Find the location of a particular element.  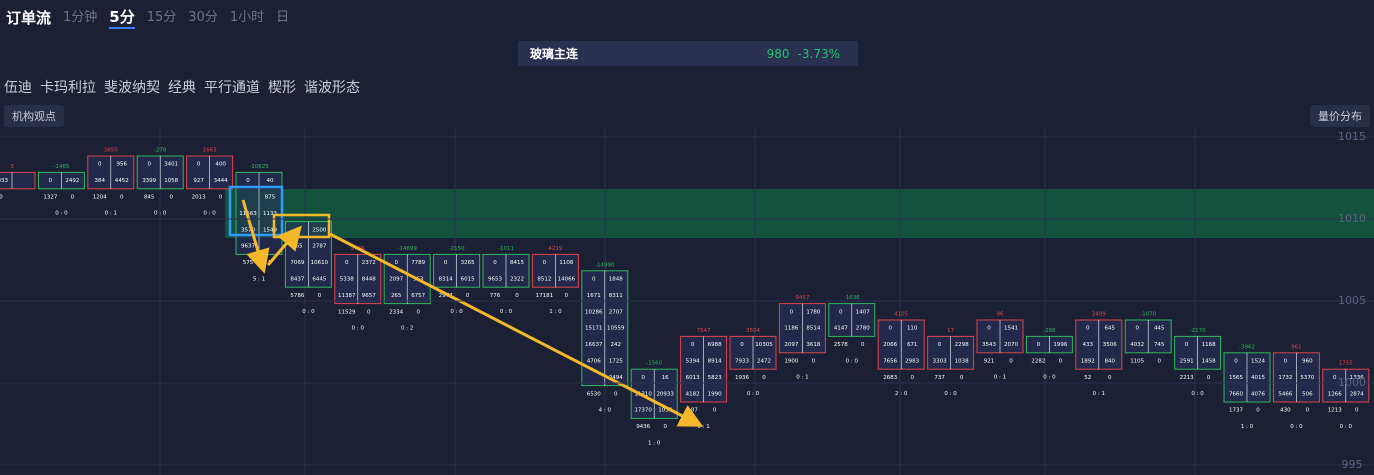

order-column: -286 0 1996 2282 0 0 : 0 is located at coordinates (1049, 354).